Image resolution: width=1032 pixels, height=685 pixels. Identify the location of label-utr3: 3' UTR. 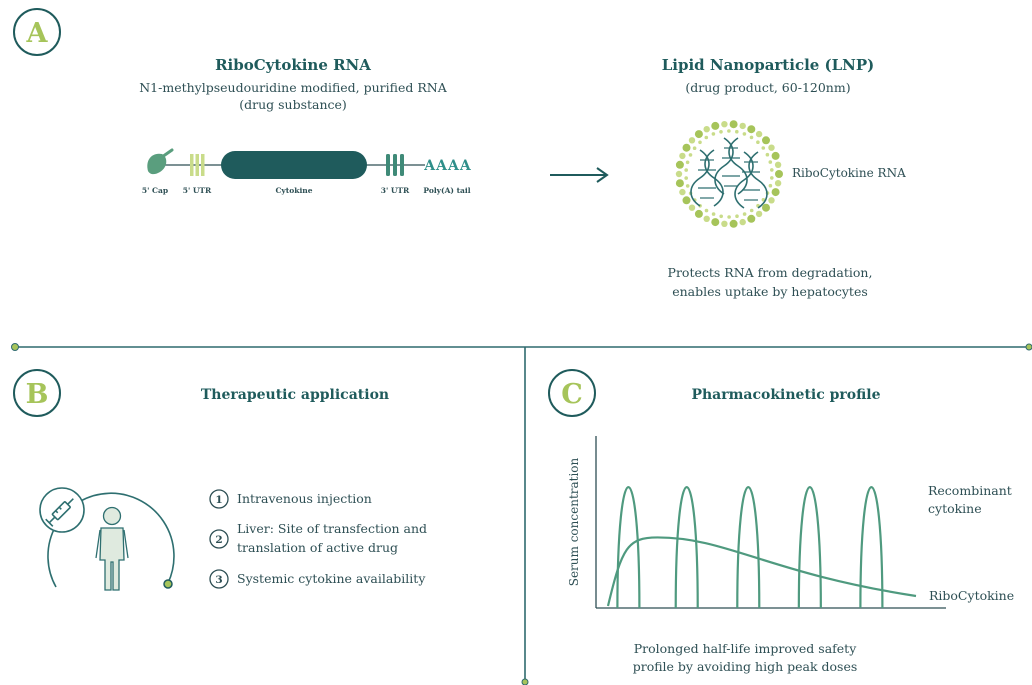
(395, 190).